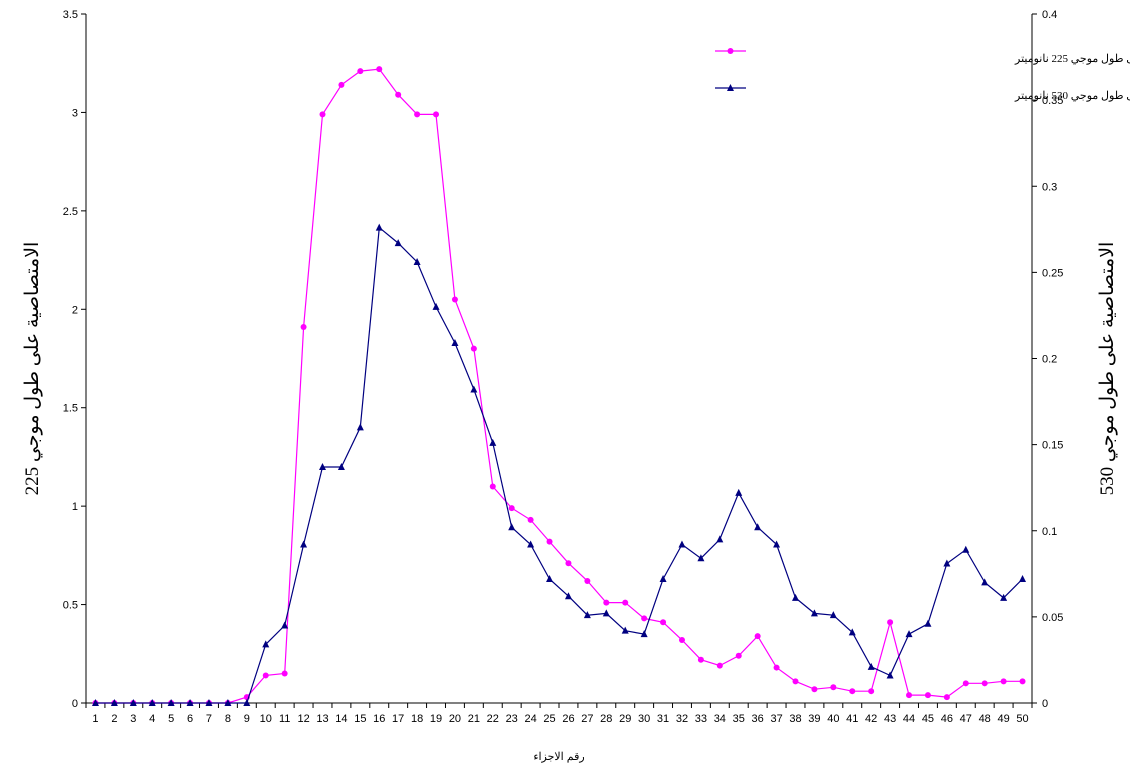  What do you see at coordinates (625, 719) in the screenshot?
I see `x-tick-label: 29` at bounding box center [625, 719].